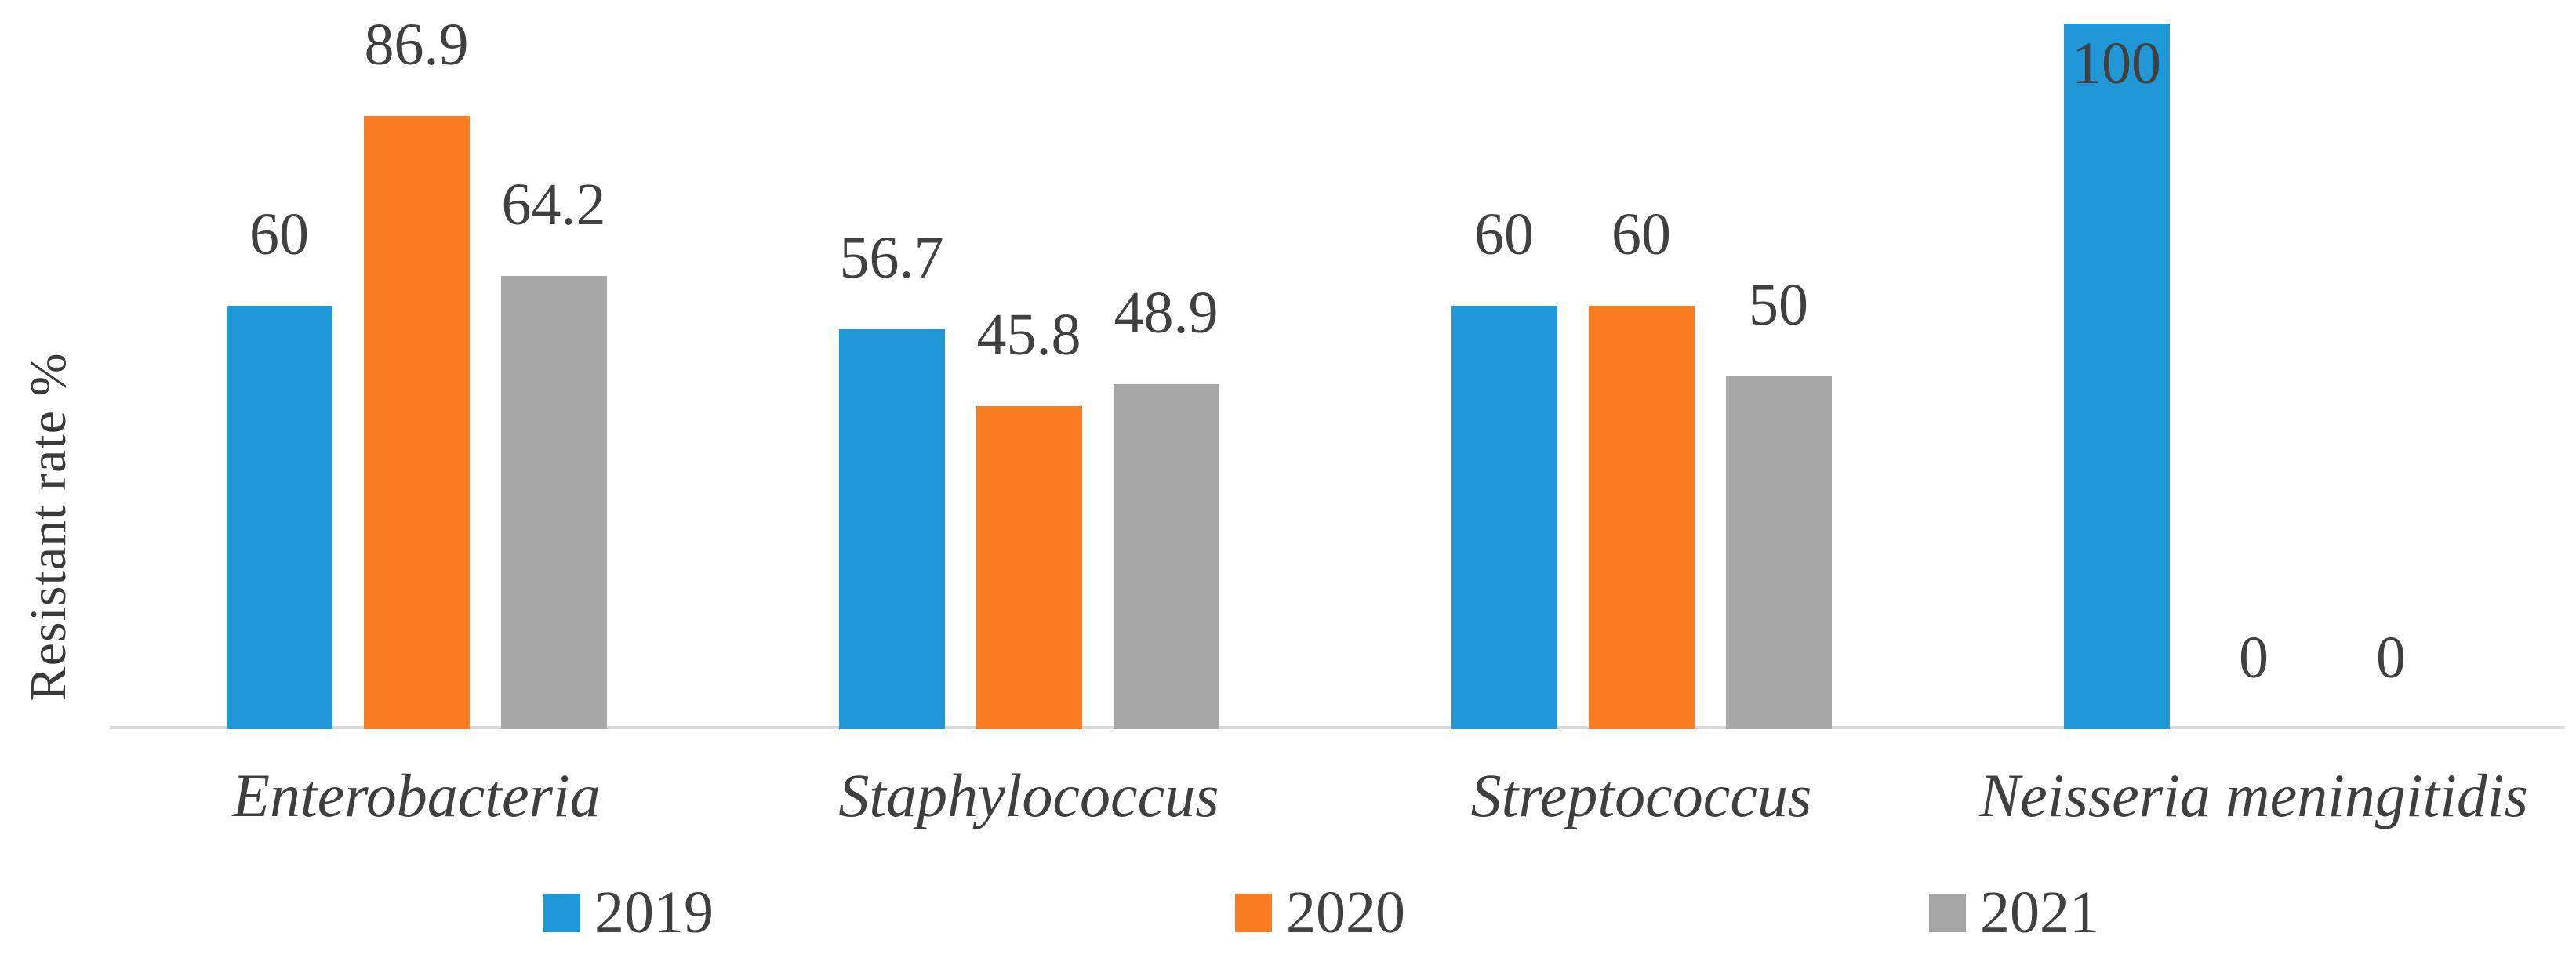 The width and height of the screenshot is (2576, 958). Describe the element at coordinates (1253, 912) in the screenshot. I see `legend-swatch-2020` at that location.